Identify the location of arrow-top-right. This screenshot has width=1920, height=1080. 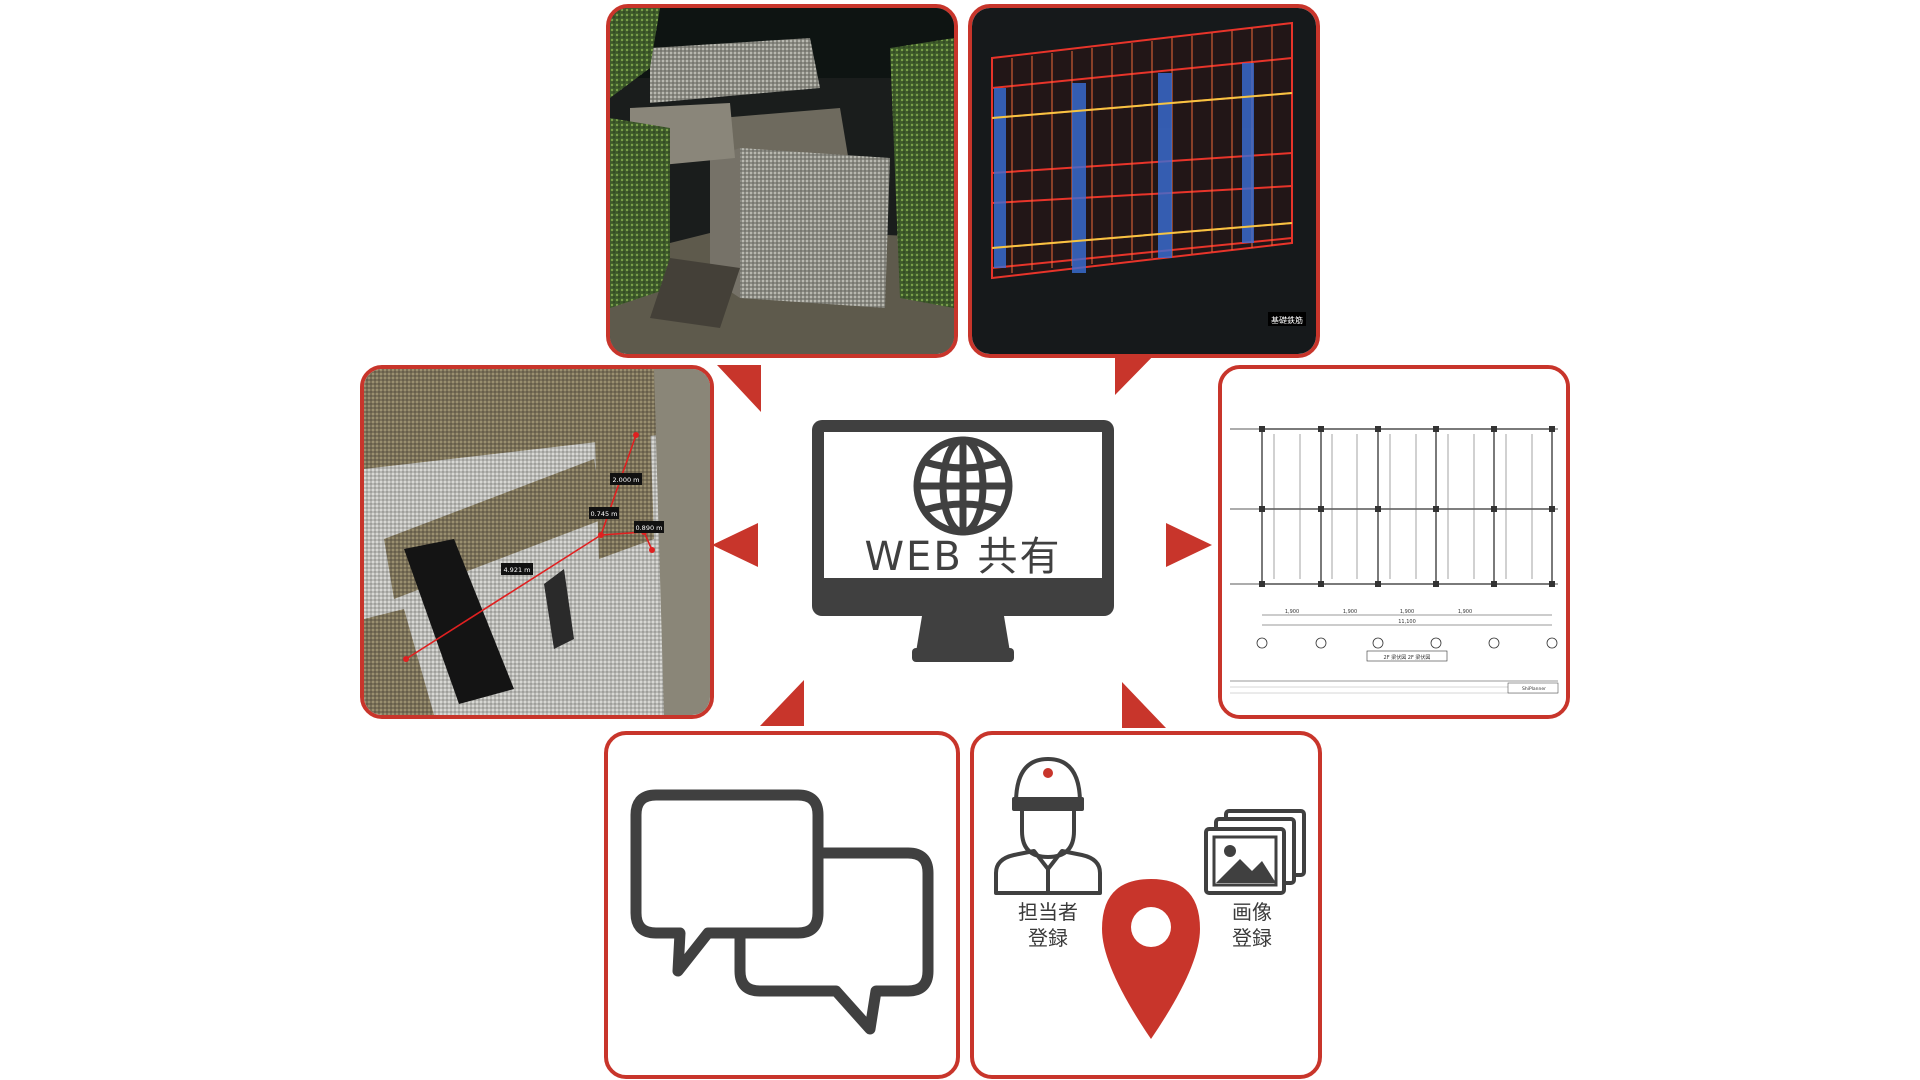
(1138, 371).